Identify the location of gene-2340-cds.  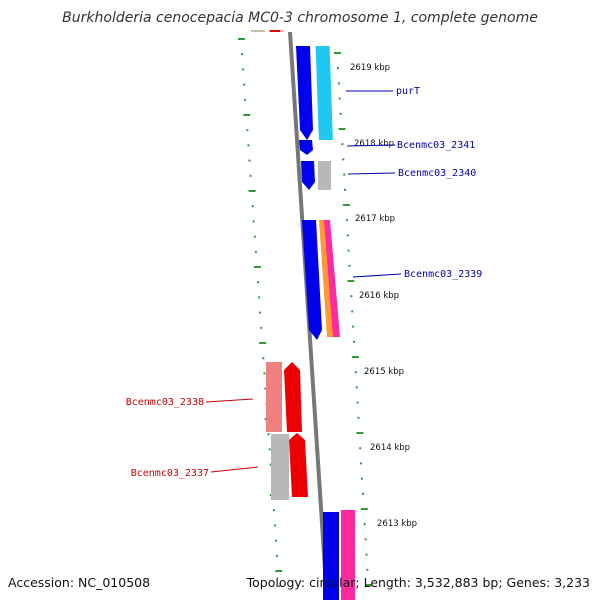
(308, 175).